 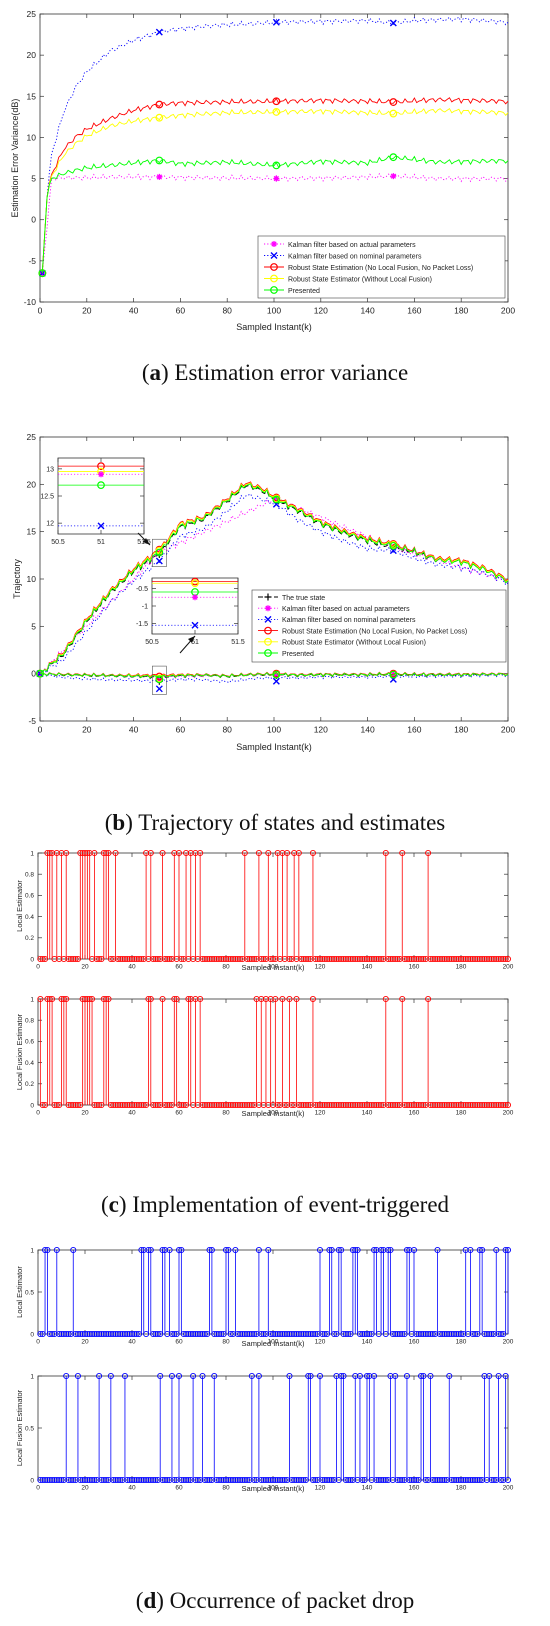 I want to click on chart-d-bottom-xtick-label: 40, so click(x=132, y=1488).